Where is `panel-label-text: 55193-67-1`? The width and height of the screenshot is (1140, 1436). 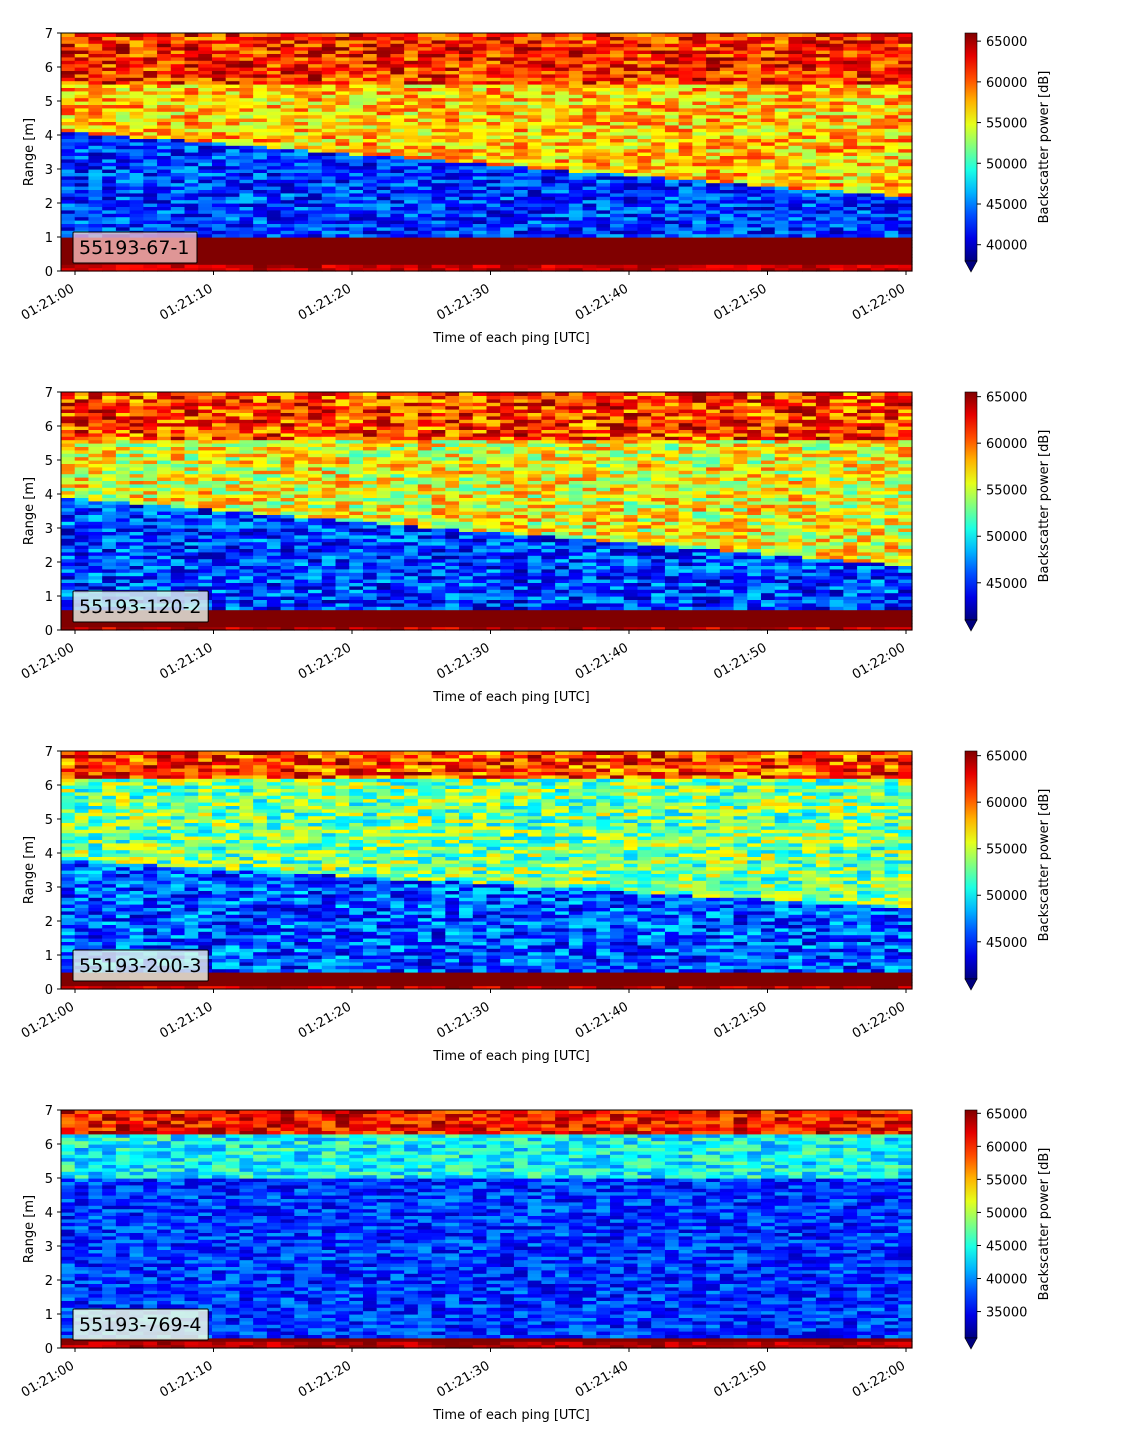 panel-label-text: 55193-67-1 is located at coordinates (134, 248).